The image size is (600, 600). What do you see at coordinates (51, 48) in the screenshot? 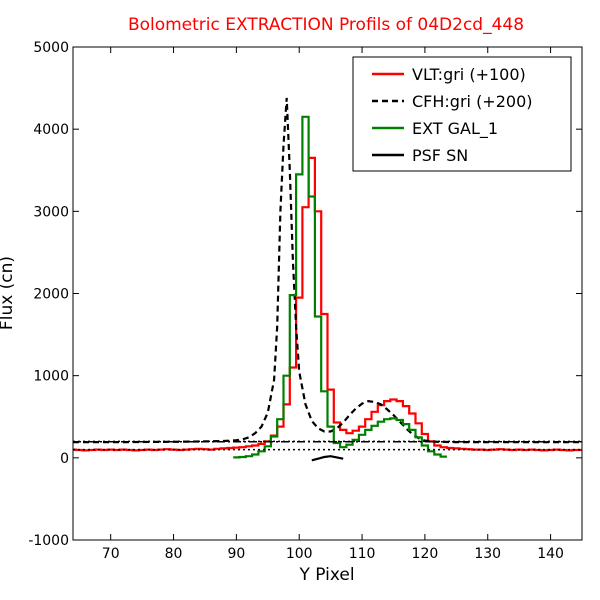
I see `y-tick-label: 5000` at bounding box center [51, 48].